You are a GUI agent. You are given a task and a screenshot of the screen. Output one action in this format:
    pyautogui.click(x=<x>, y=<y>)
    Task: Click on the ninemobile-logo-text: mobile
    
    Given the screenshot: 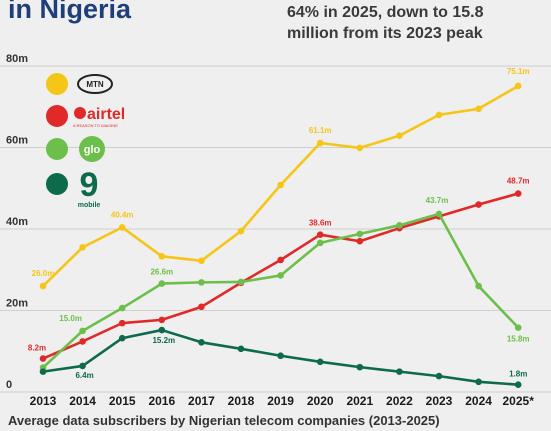 What is the action you would take?
    pyautogui.click(x=89, y=205)
    